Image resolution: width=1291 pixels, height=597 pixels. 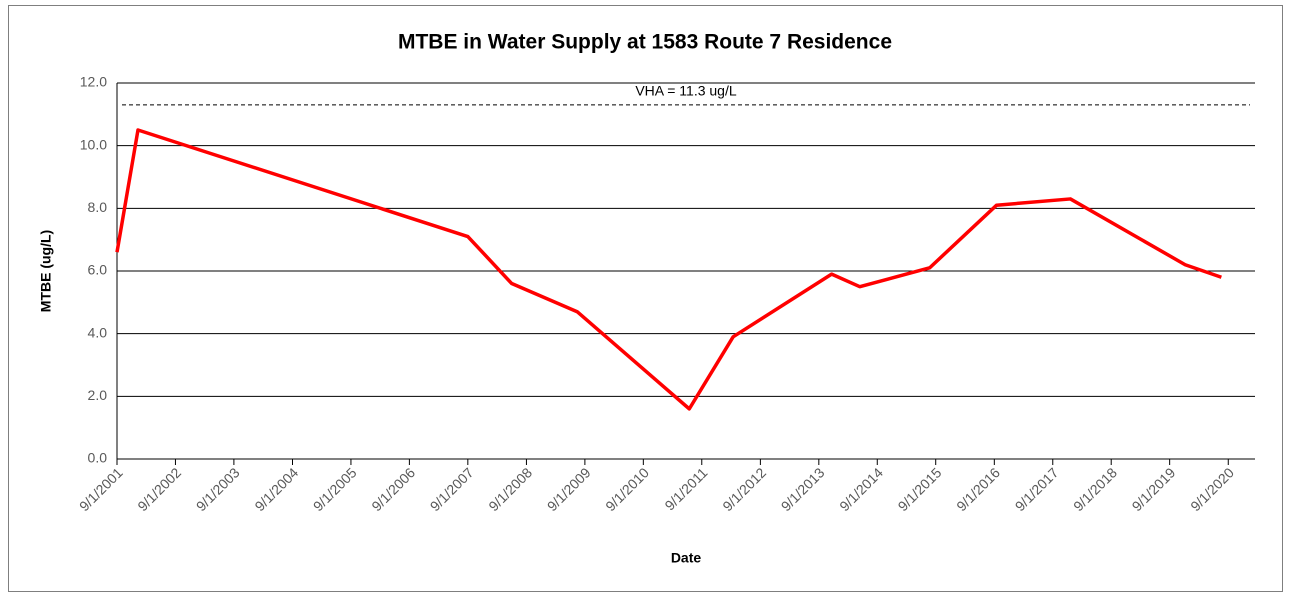 What do you see at coordinates (98, 270) in the screenshot?
I see `y-tick-label: 6.0` at bounding box center [98, 270].